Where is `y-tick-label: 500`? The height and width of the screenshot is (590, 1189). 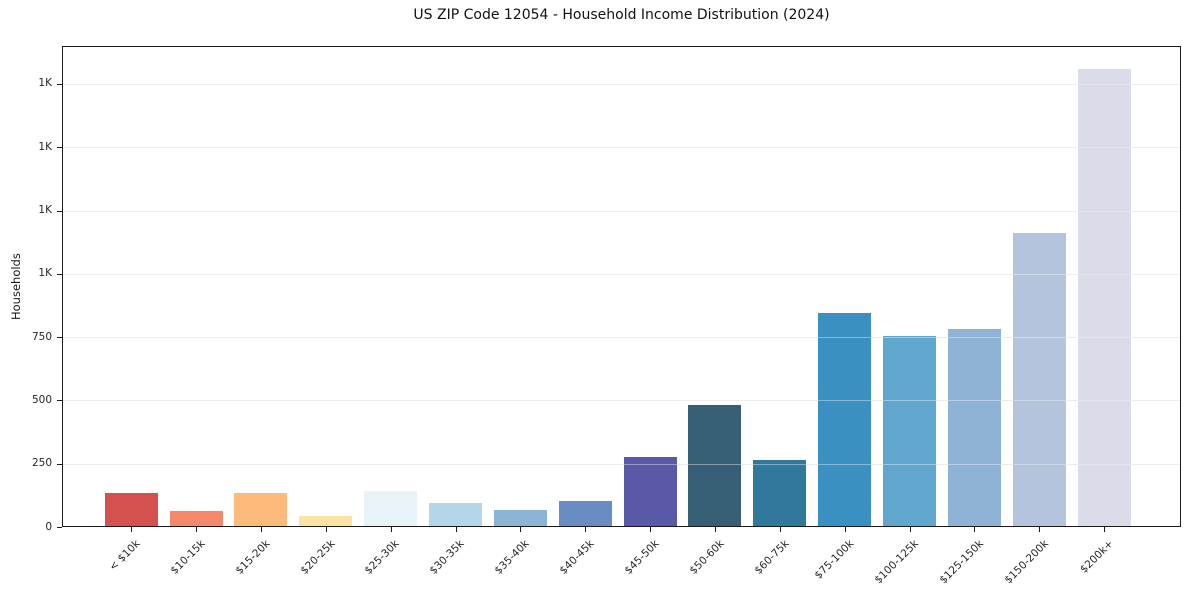 y-tick-label: 500 is located at coordinates (41, 399).